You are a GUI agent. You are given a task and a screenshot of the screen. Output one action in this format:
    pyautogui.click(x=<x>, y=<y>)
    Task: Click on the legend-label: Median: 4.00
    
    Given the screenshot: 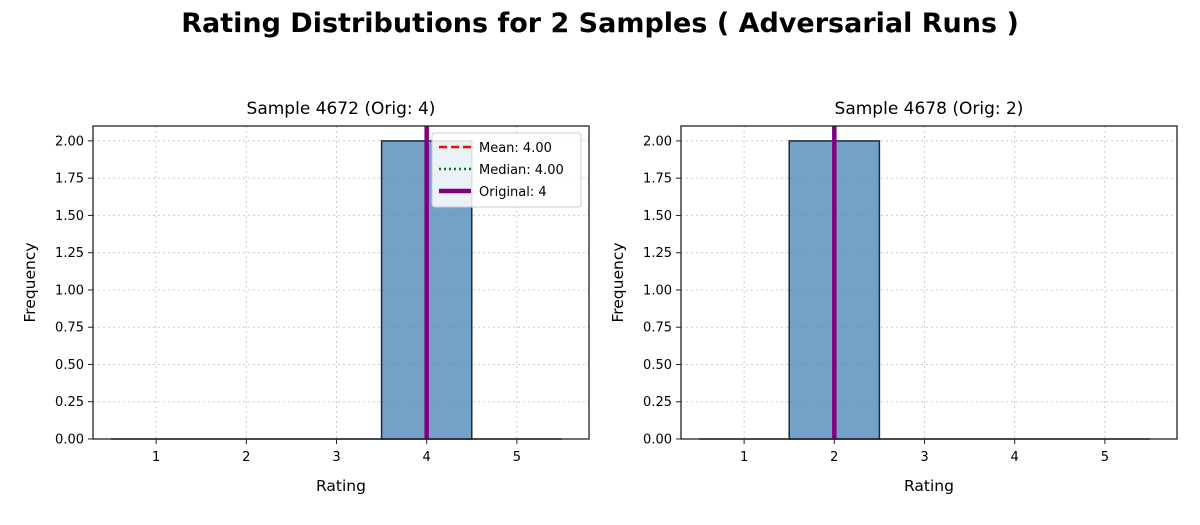 What is the action you would take?
    pyautogui.click(x=521, y=170)
    